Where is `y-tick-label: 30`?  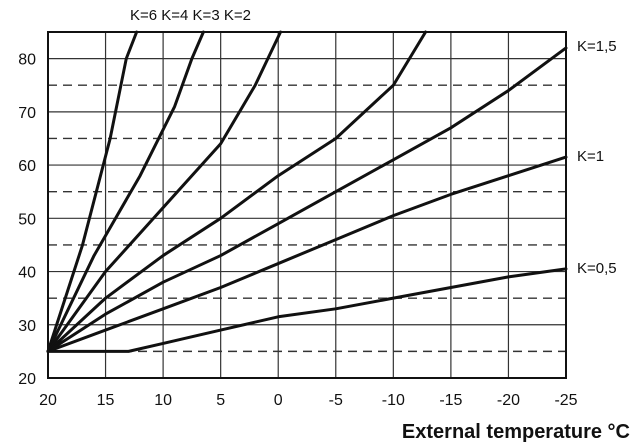 y-tick-label: 30 is located at coordinates (27, 326).